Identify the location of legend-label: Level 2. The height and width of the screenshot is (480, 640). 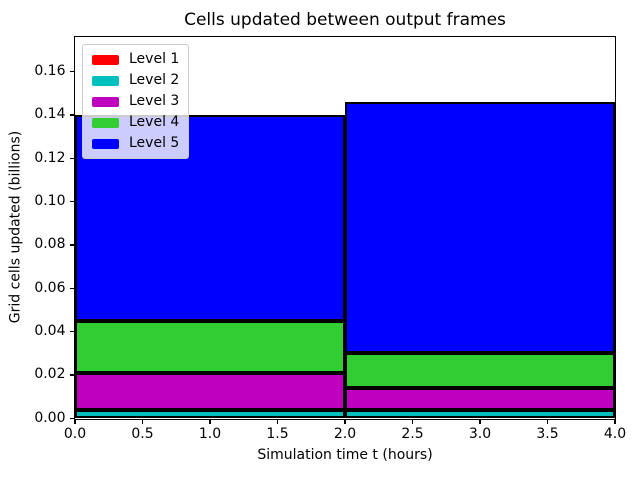
(154, 80).